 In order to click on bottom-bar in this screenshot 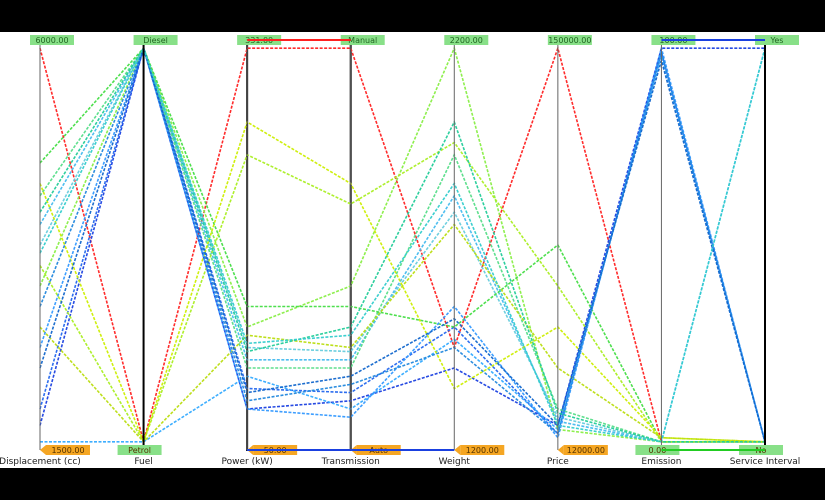, I will do `click(412, 484)`.